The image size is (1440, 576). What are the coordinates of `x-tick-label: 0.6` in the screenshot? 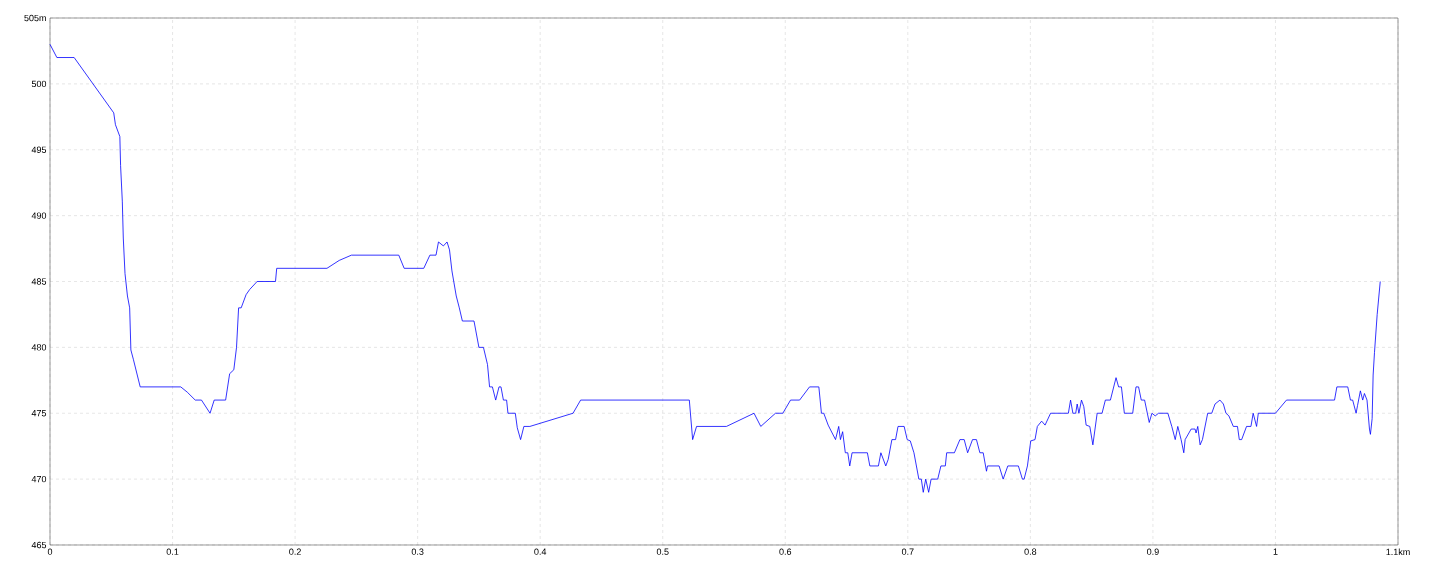 It's located at (785, 551).